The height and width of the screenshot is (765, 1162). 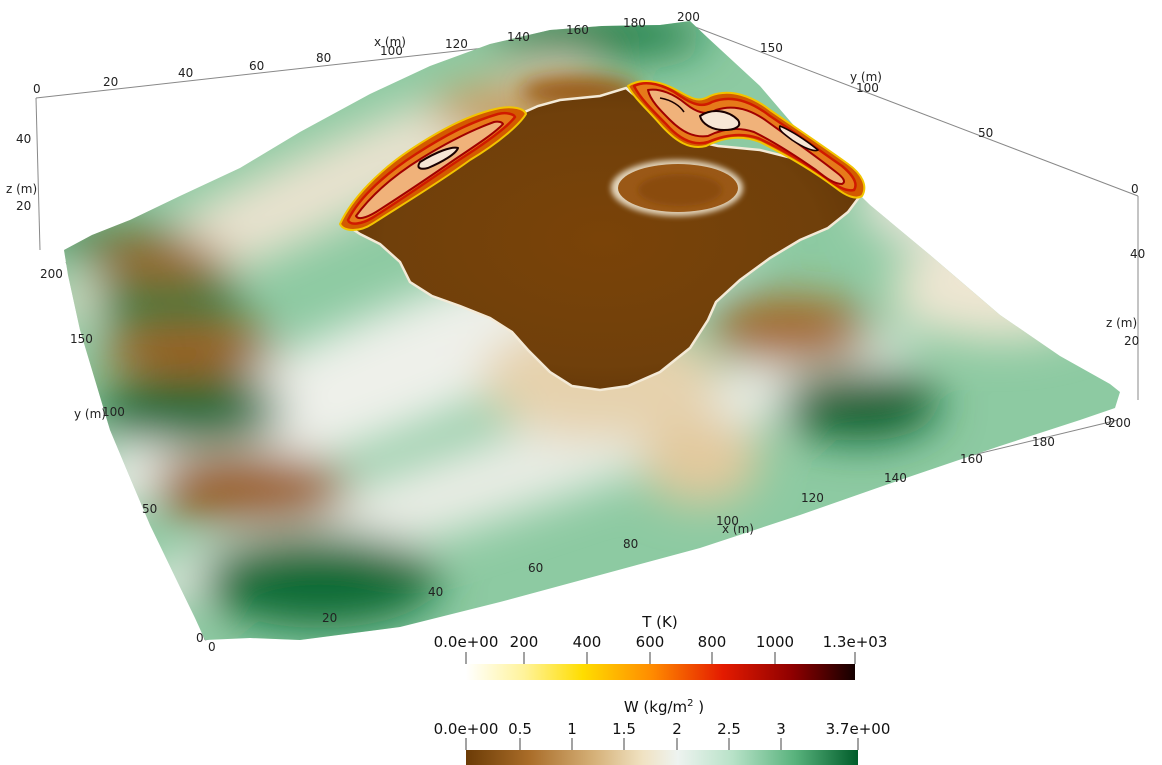 I want to click on bottom-x-tick-0: 0, so click(x=212, y=647).